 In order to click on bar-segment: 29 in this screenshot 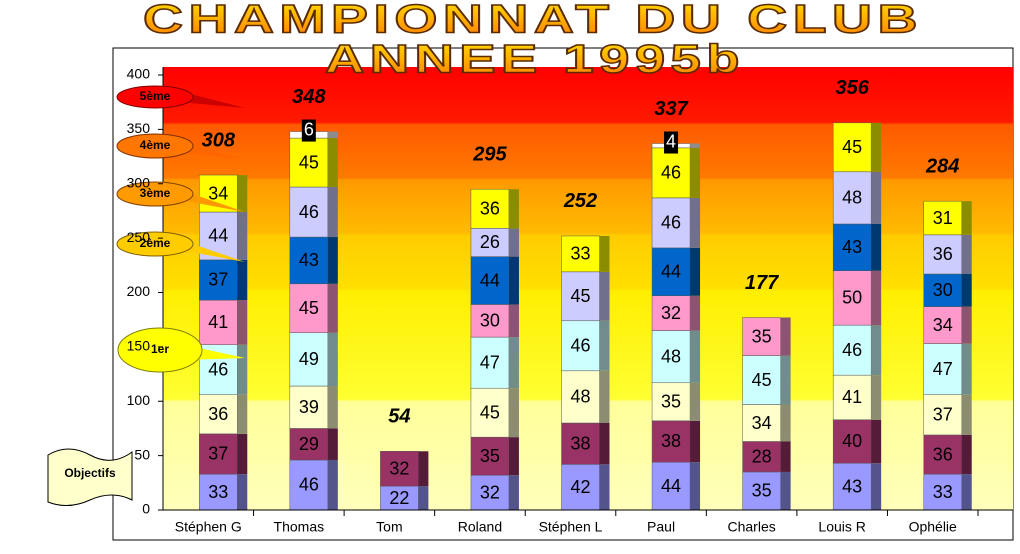, I will do `click(313, 444)`.